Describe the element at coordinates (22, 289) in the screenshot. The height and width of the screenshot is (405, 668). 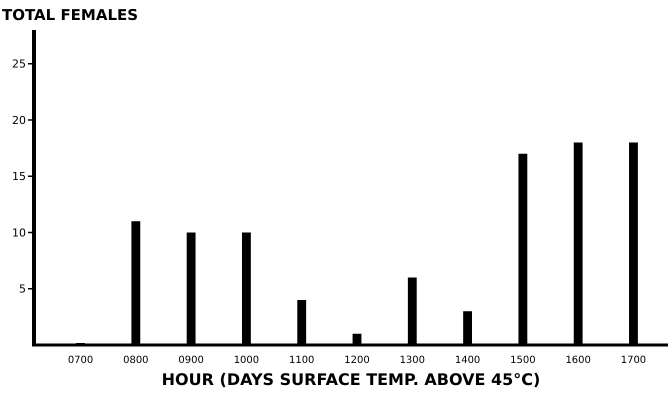
I see `y-tick-label: 5` at that location.